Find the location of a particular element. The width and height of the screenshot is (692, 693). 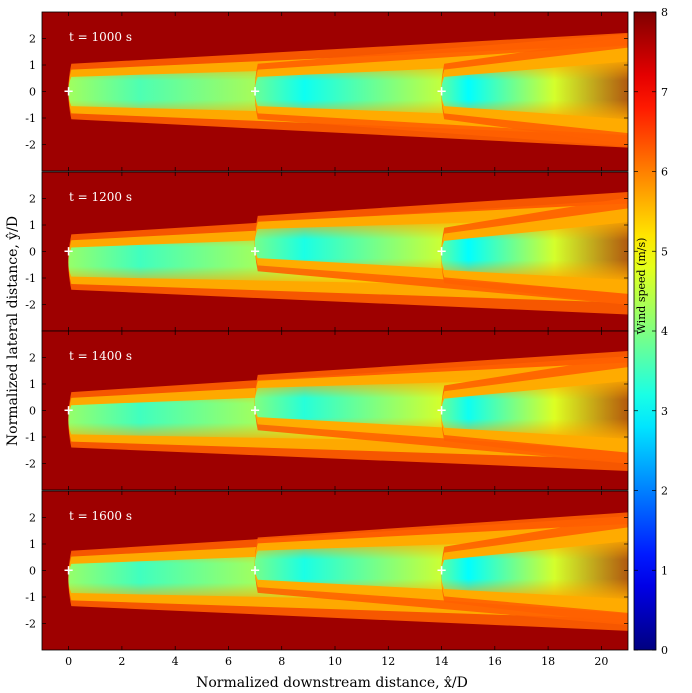

colorbar-tick-label: 1 is located at coordinates (664, 570).